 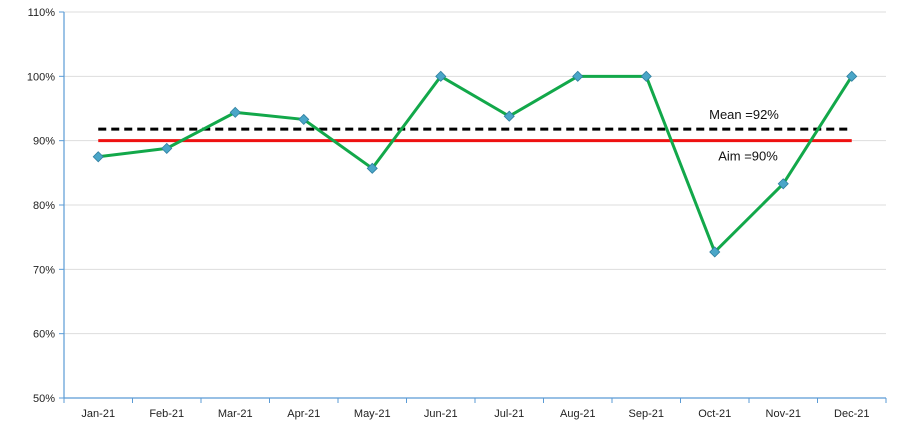 I want to click on reference-lines, so click(x=475, y=135).